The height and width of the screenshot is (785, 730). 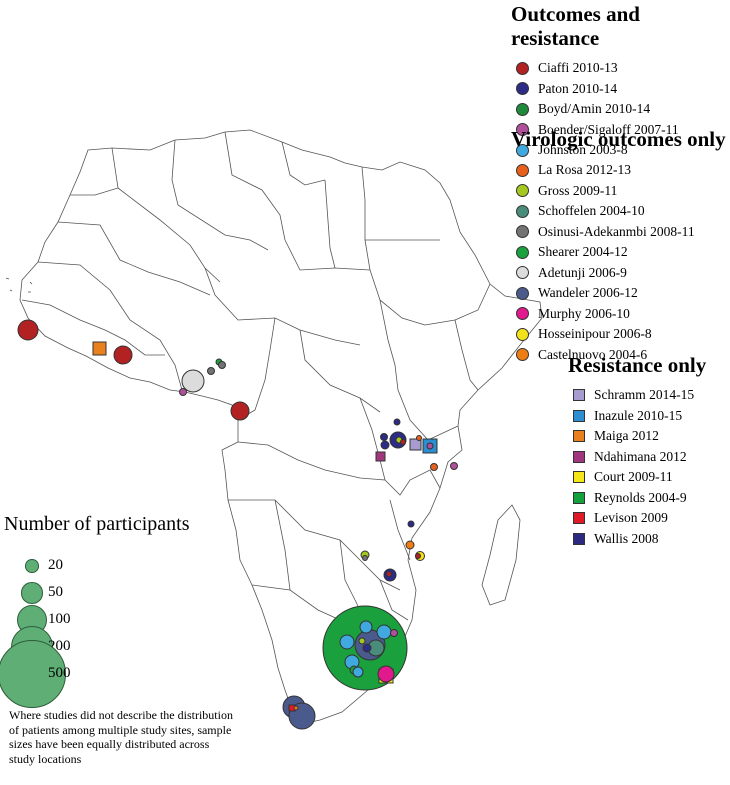 I want to click on legend-item-label: Court 2009-11, so click(x=633, y=477).